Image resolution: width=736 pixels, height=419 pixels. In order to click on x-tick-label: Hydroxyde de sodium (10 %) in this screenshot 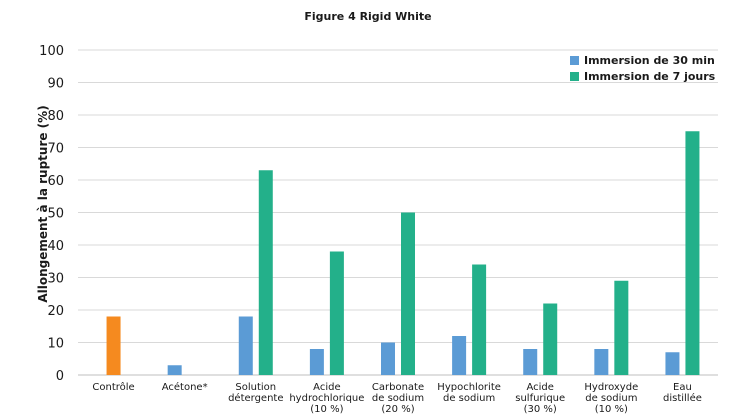, I will do `click(611, 398)`.